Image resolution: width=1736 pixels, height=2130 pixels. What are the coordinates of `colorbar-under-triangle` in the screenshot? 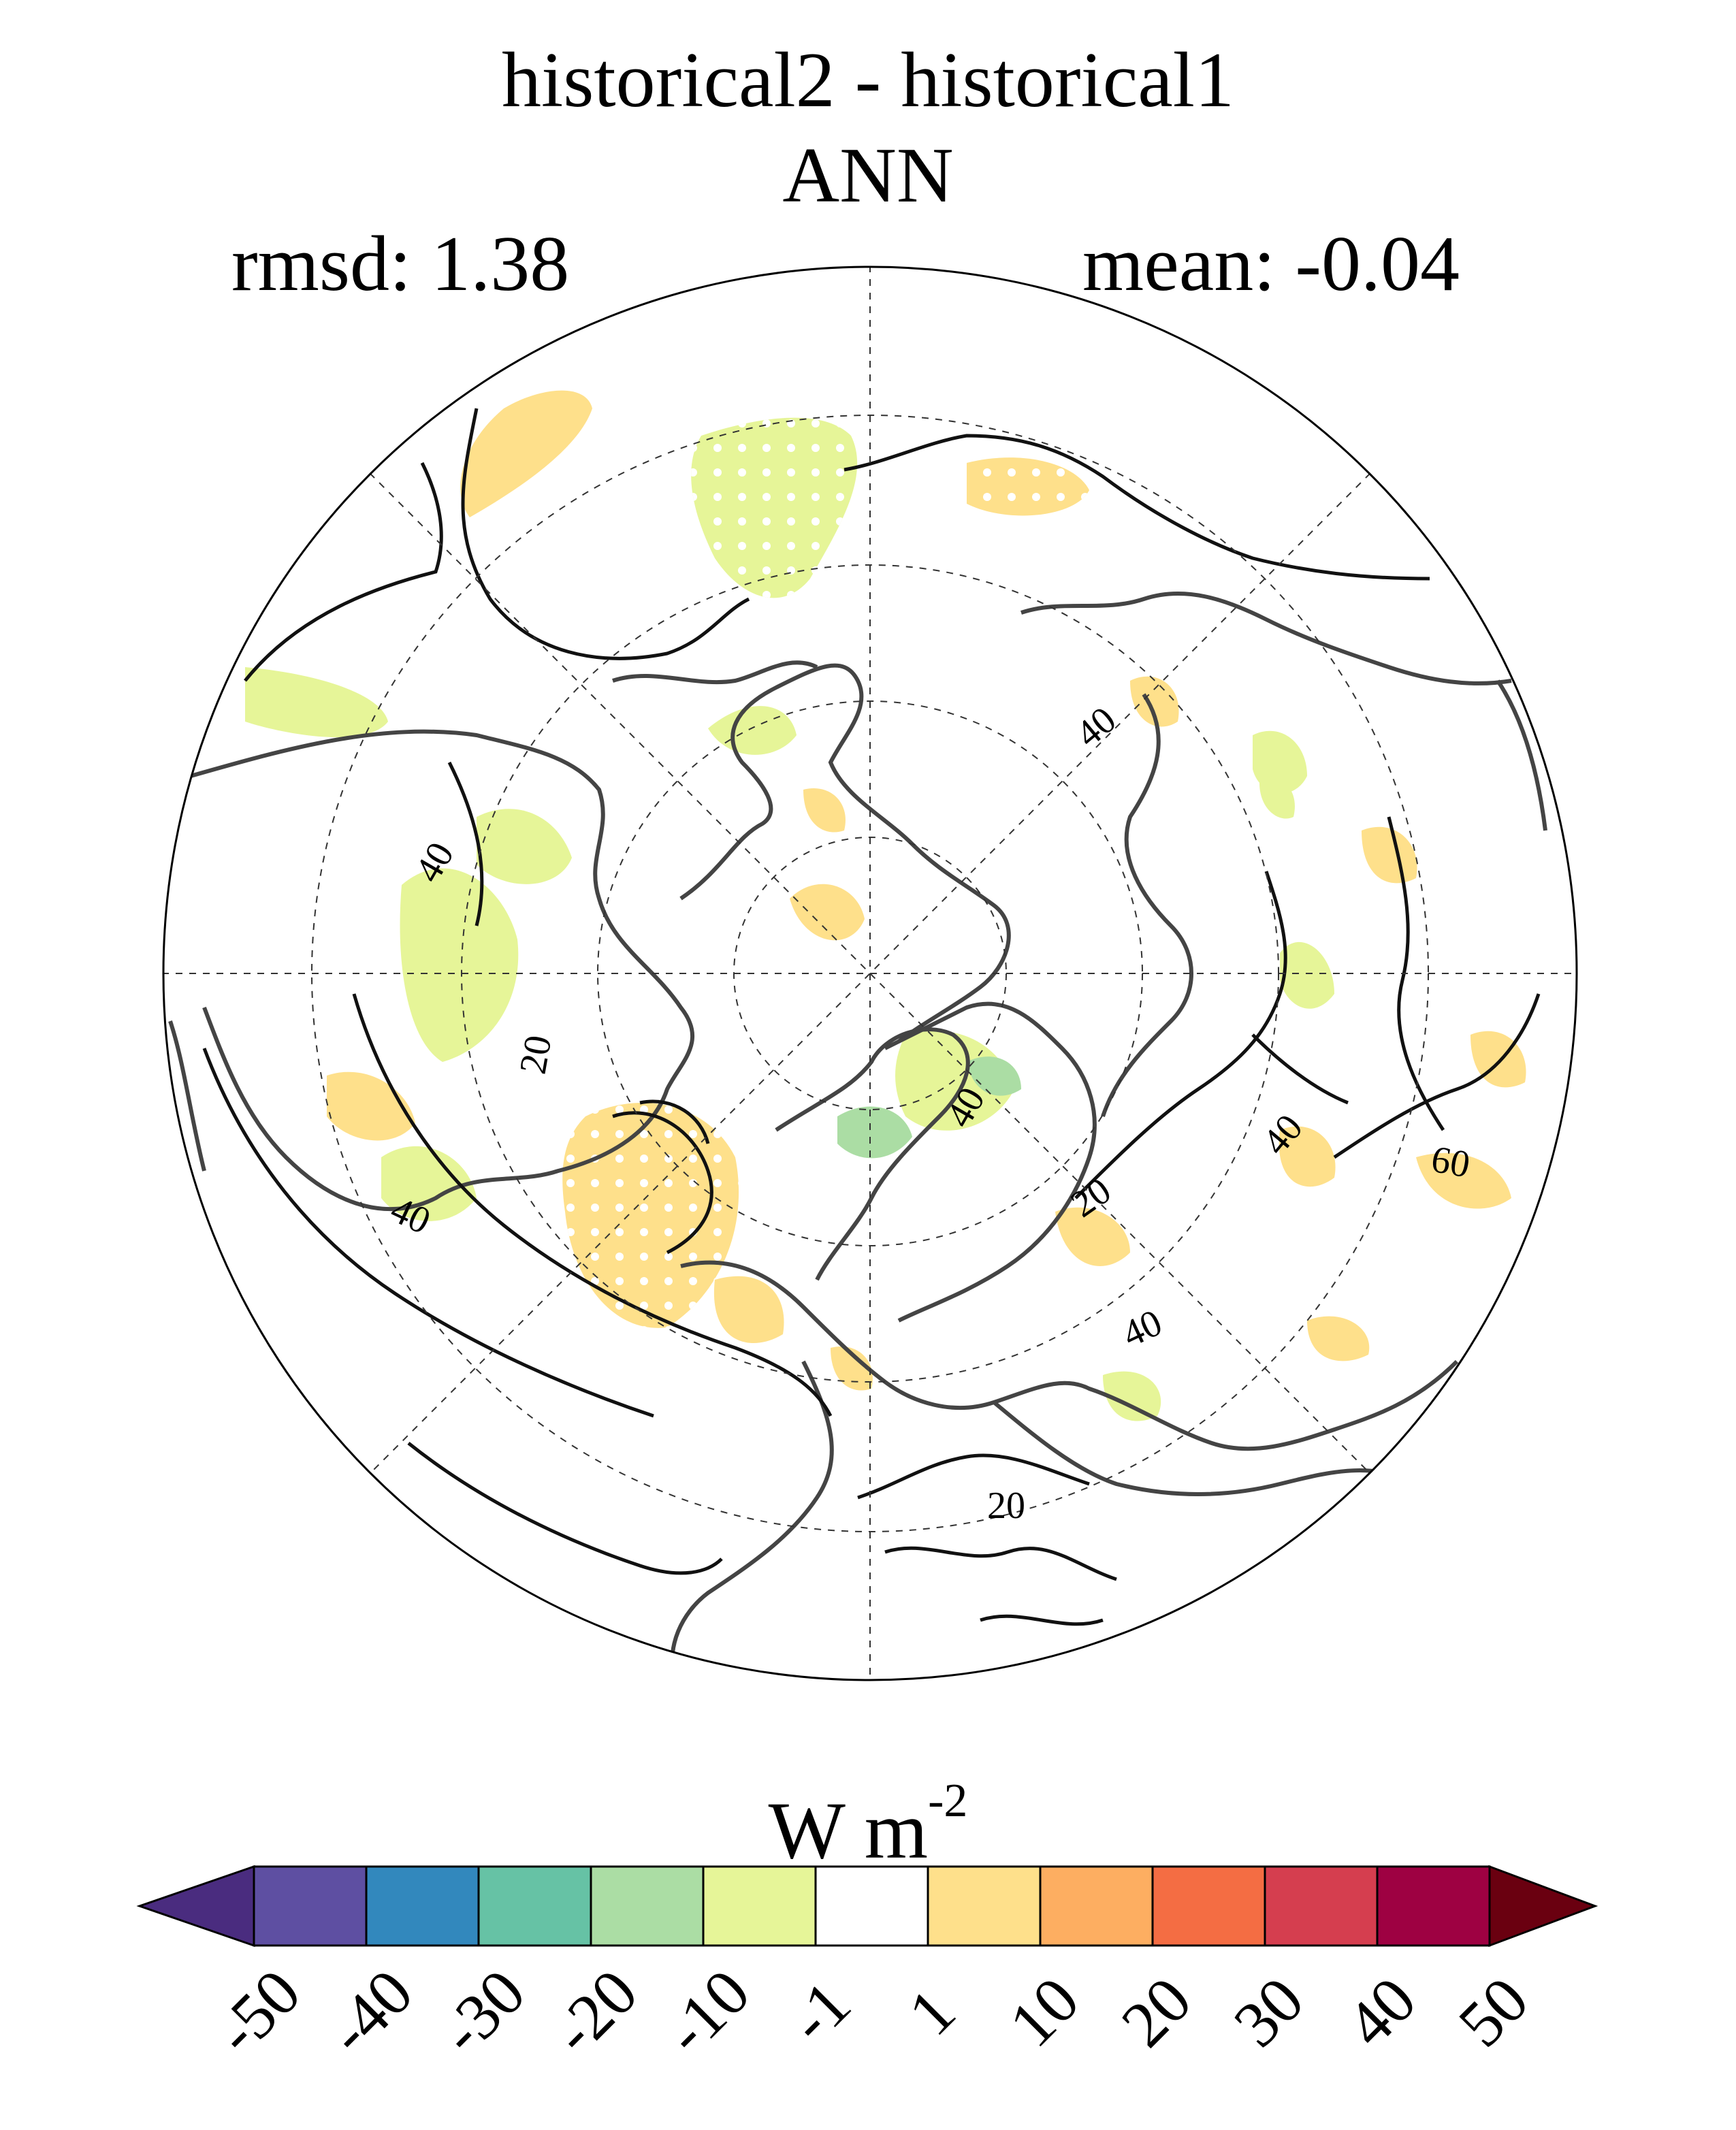 It's located at (195, 1906).